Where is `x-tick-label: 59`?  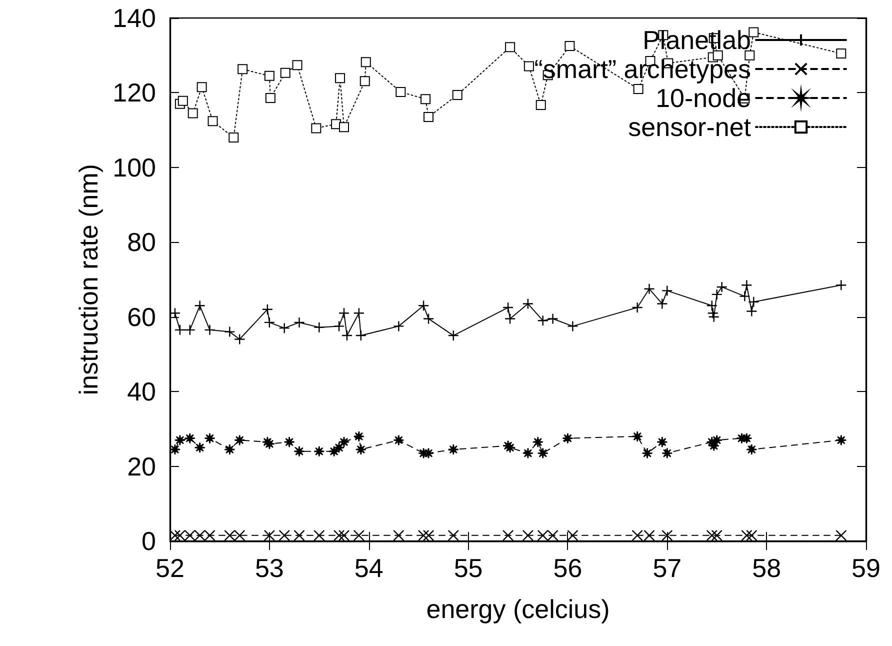
x-tick-label: 59 is located at coordinates (866, 568).